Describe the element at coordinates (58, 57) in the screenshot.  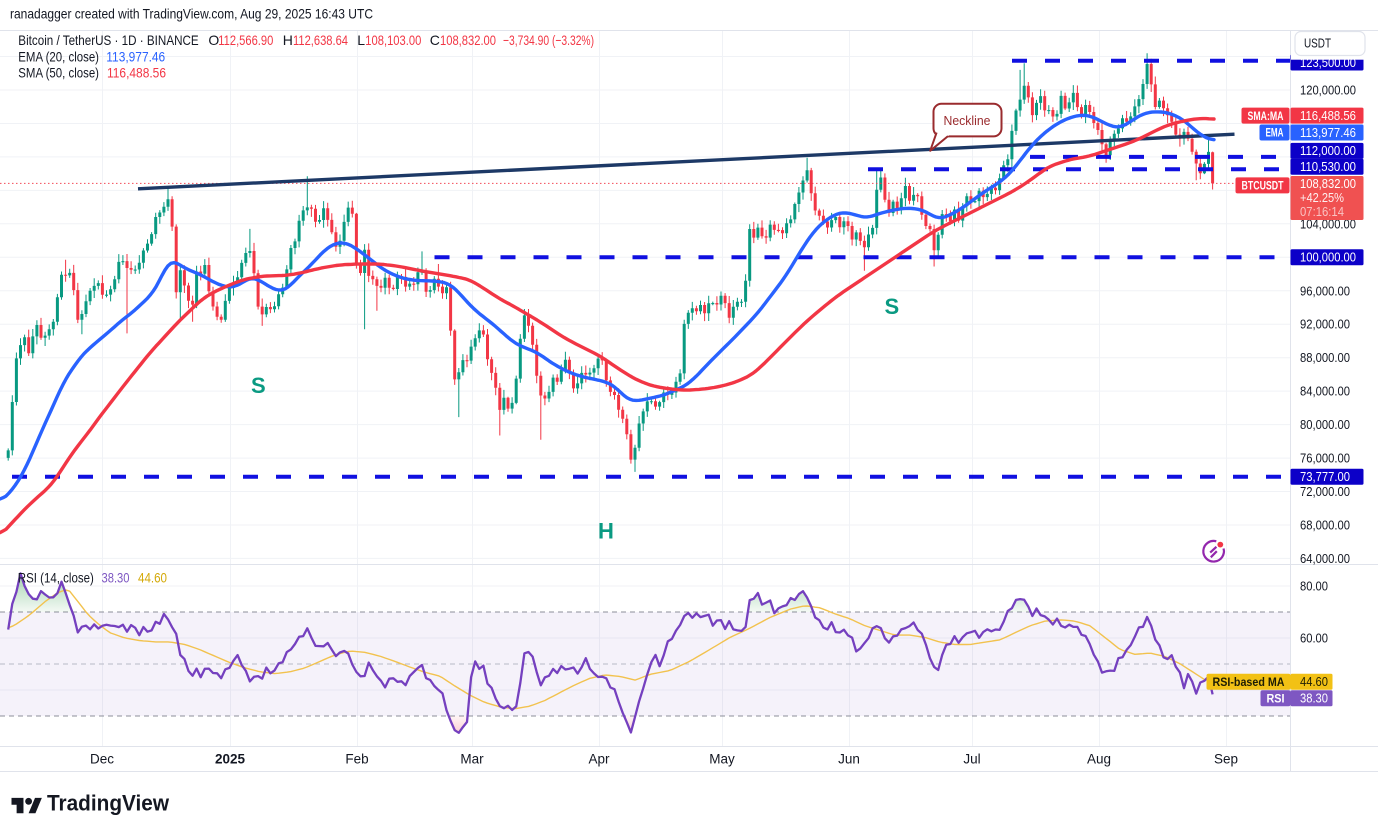
I see `svg-text: EMA (20, close)` at that location.